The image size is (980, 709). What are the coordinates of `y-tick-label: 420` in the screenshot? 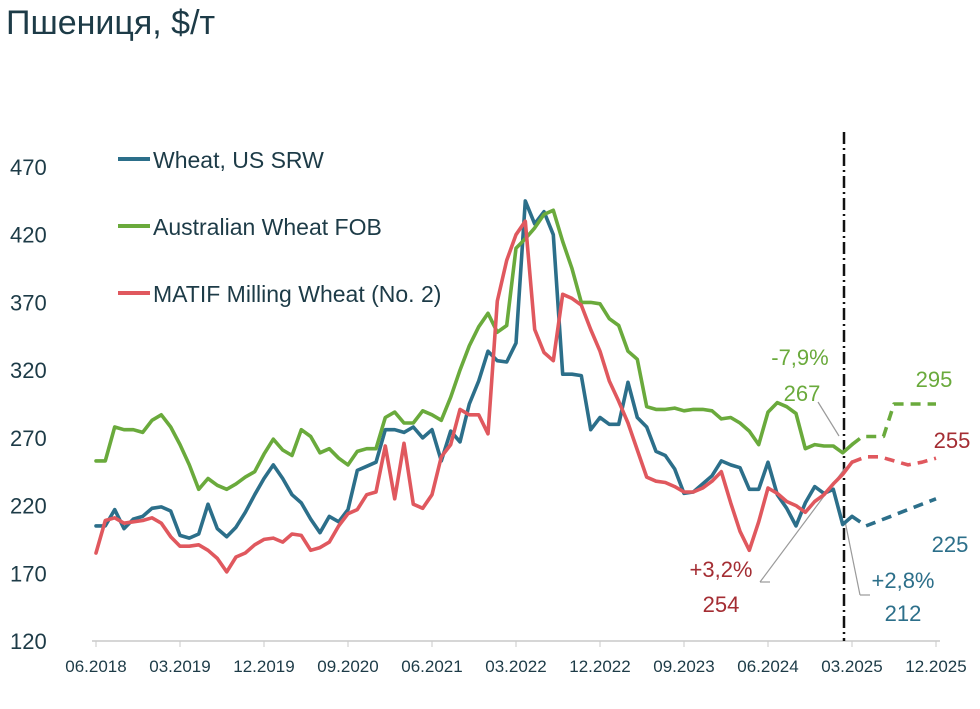 It's located at (28, 235).